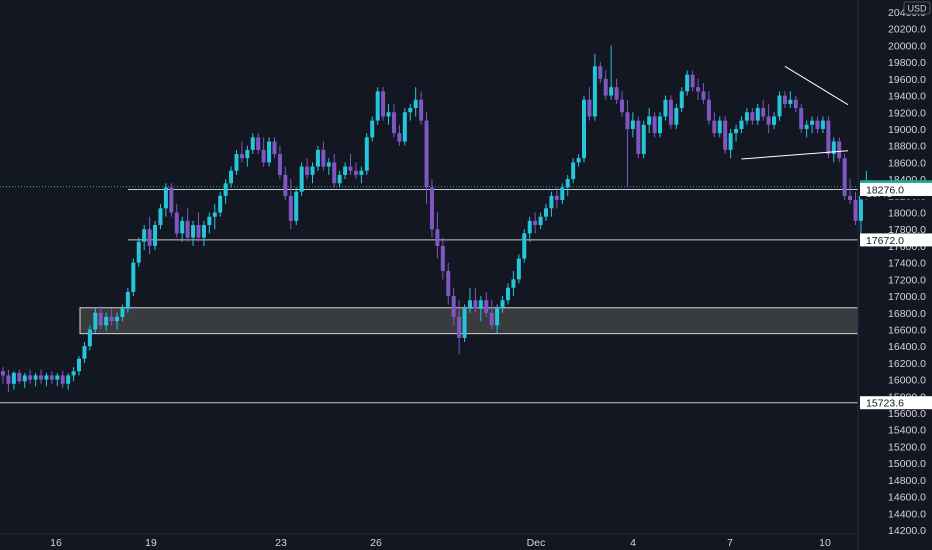  What do you see at coordinates (907, 481) in the screenshot?
I see `y-tick-label: 14800.0` at bounding box center [907, 481].